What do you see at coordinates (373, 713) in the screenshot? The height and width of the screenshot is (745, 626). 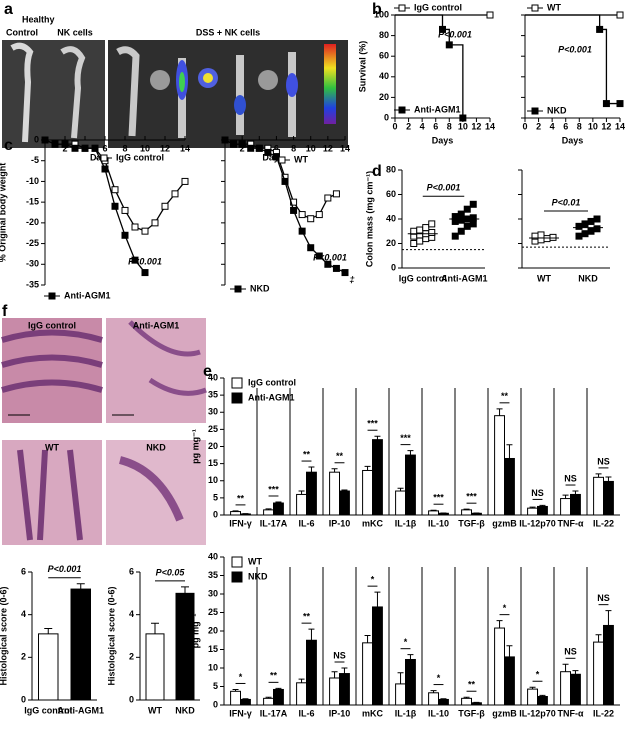 I see `x-tick-label: mKC` at bounding box center [373, 713].